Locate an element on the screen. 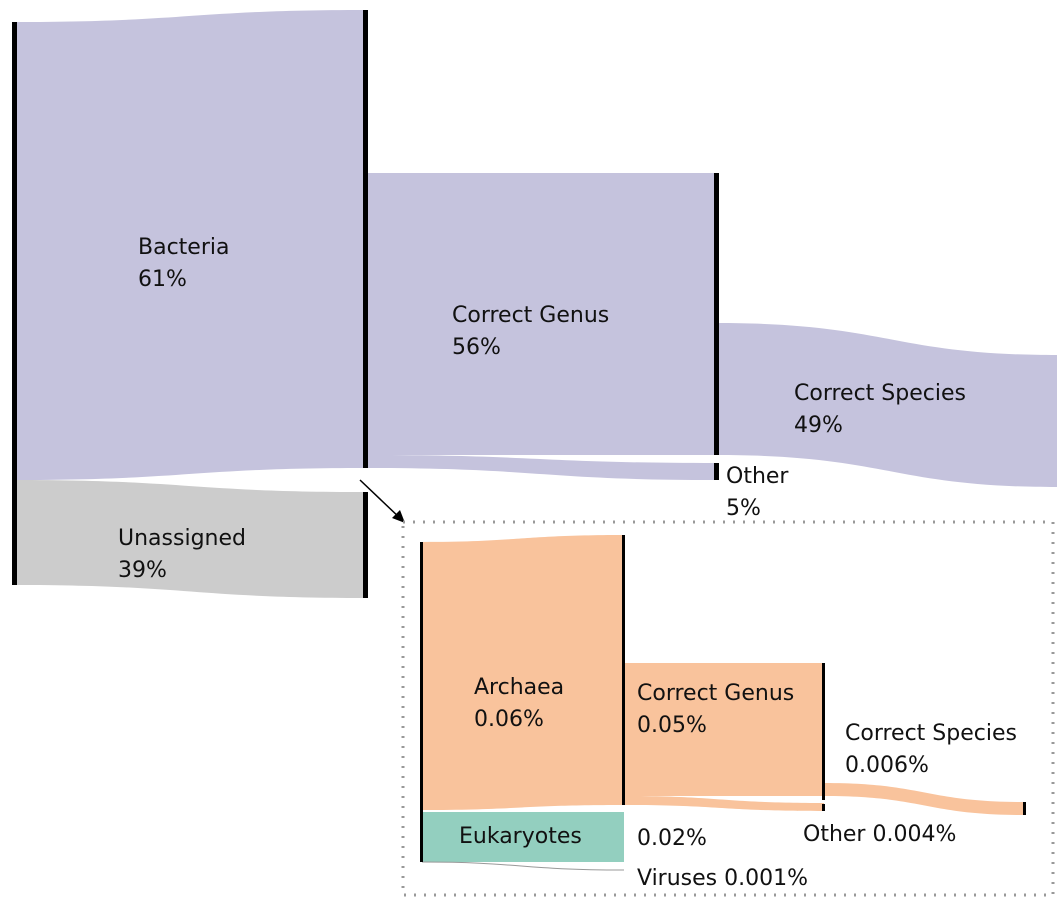 Image resolution: width=1057 pixels, height=898 pixels. label: Eukaryotes is located at coordinates (520, 836).